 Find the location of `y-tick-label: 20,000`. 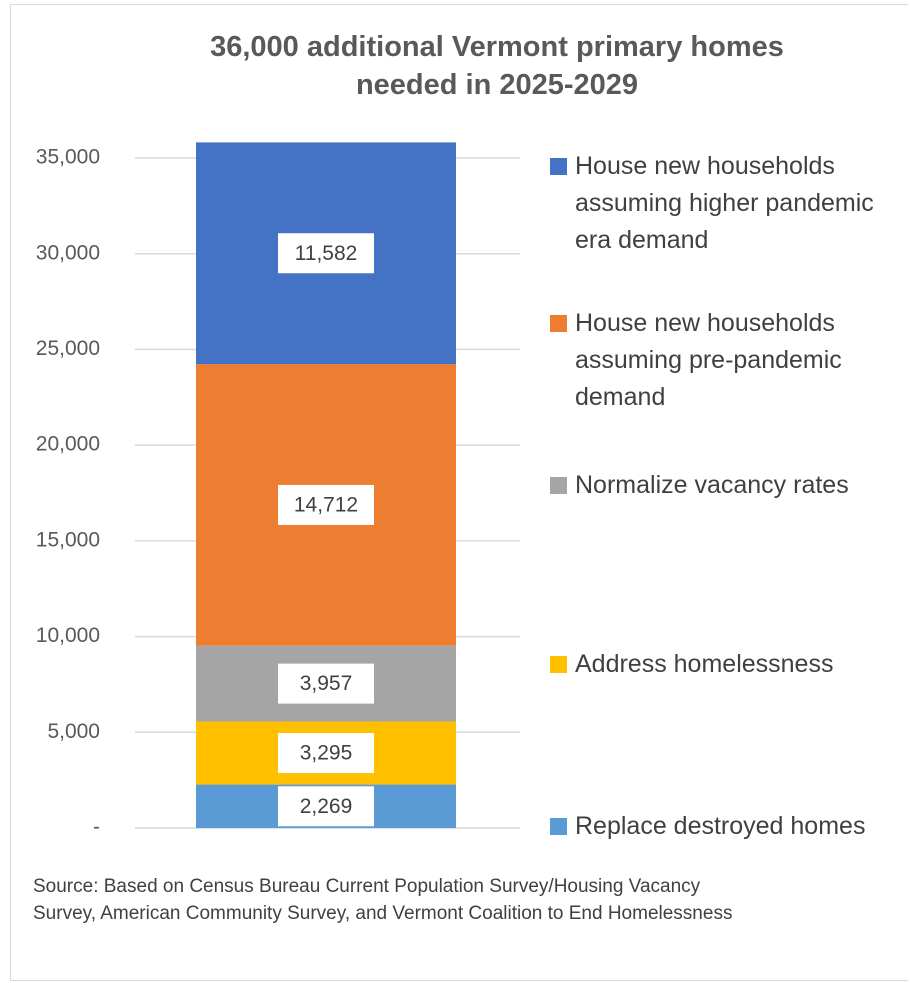

y-tick-label: 20,000 is located at coordinates (68, 444).